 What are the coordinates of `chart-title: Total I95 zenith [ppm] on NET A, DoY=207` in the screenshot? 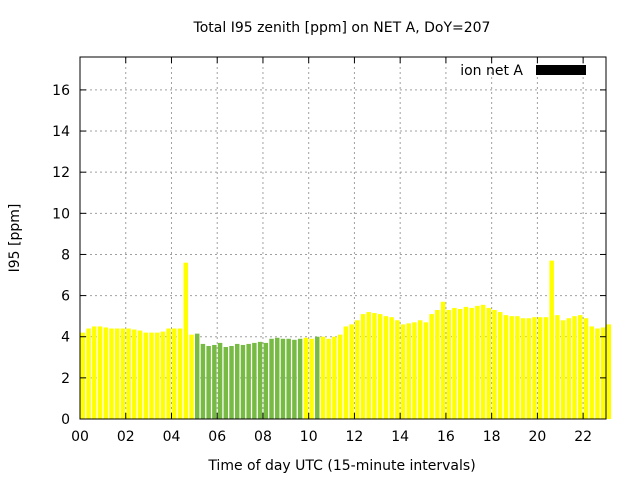 It's located at (342, 28).